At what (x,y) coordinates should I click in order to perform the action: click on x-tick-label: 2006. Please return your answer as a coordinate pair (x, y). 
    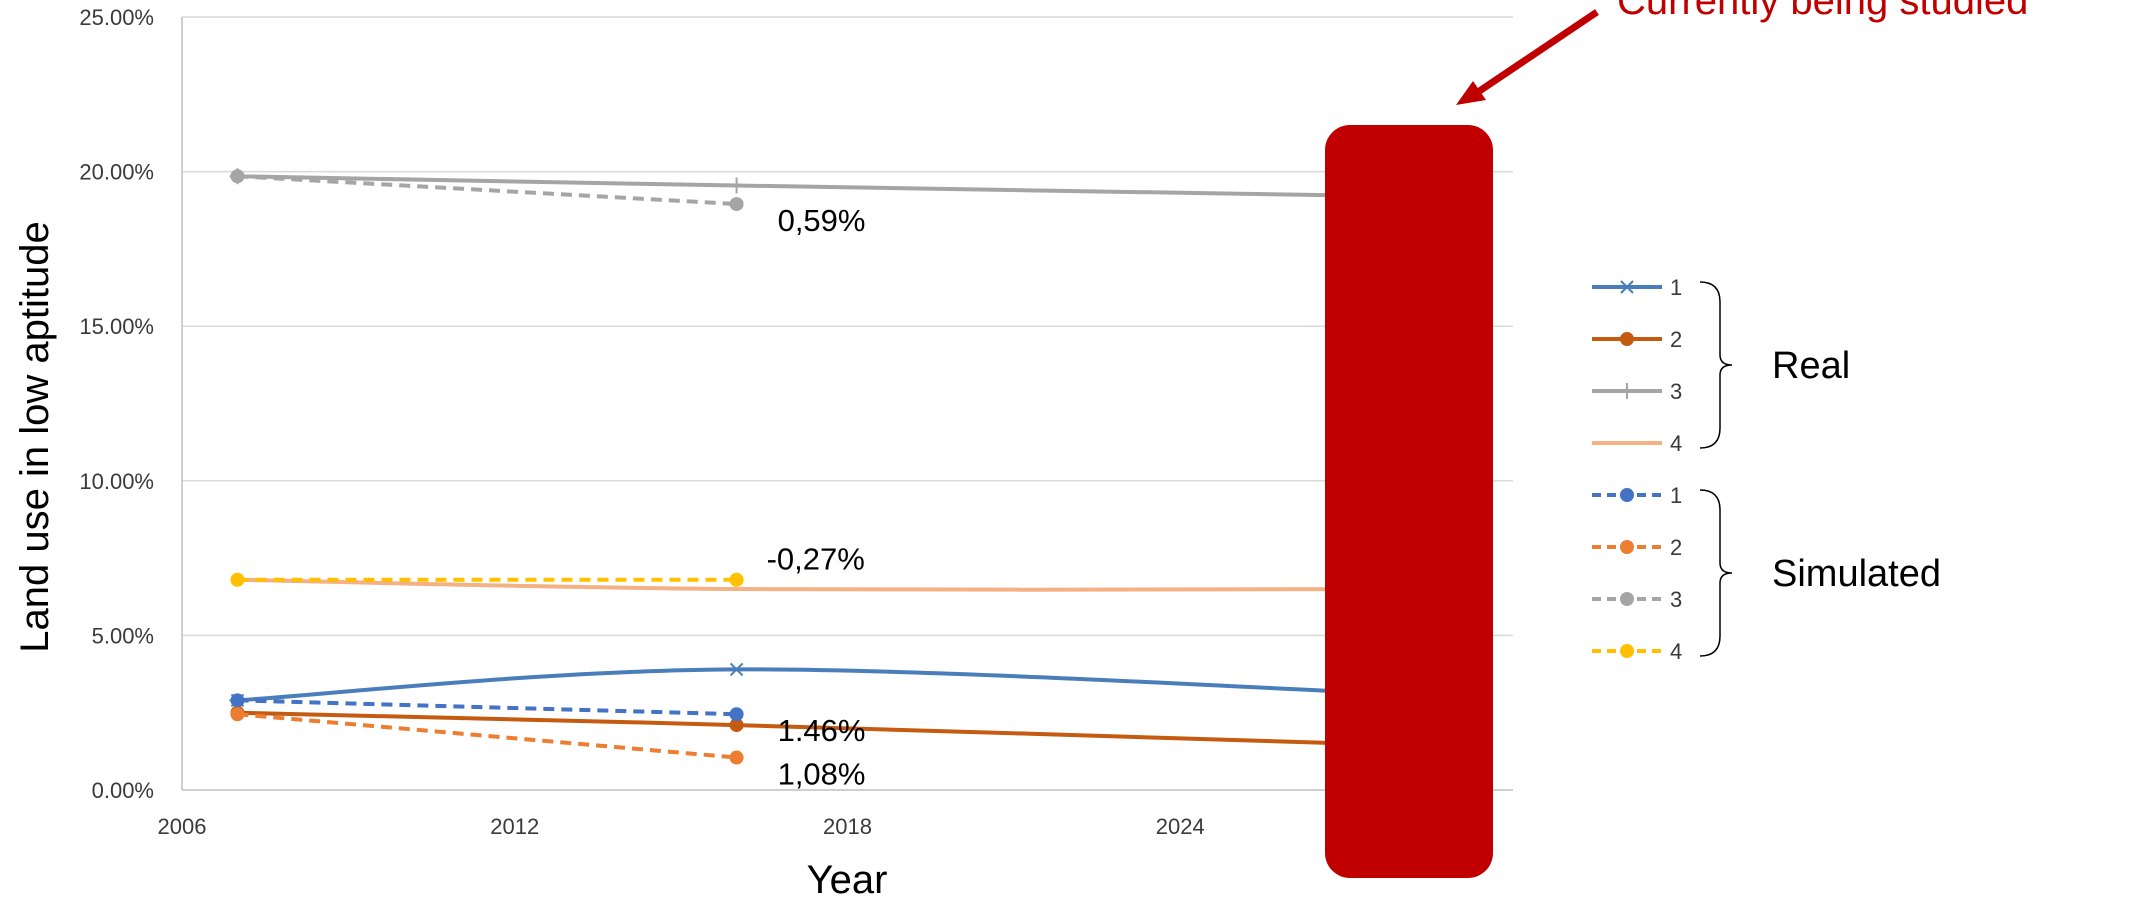
    Looking at the image, I should click on (182, 826).